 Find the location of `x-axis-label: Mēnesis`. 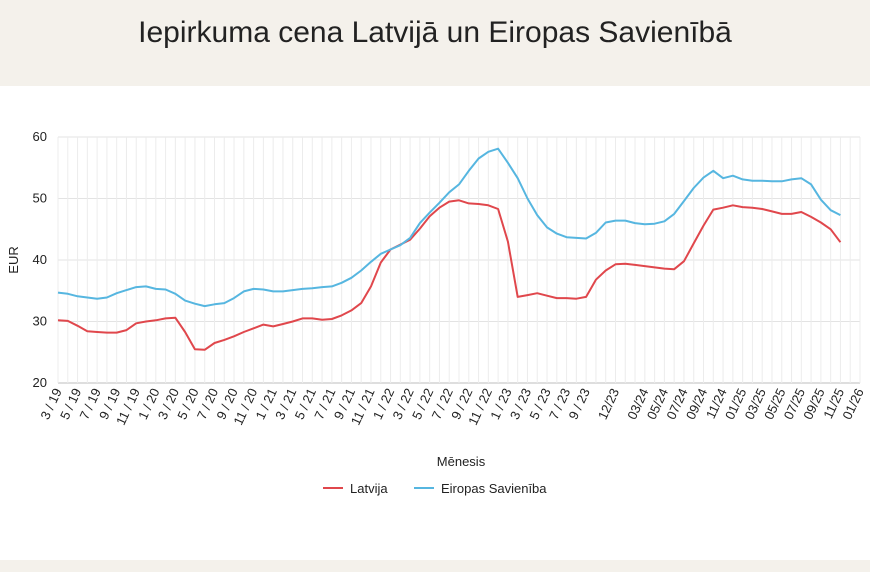

x-axis-label: Mēnesis is located at coordinates (461, 461).